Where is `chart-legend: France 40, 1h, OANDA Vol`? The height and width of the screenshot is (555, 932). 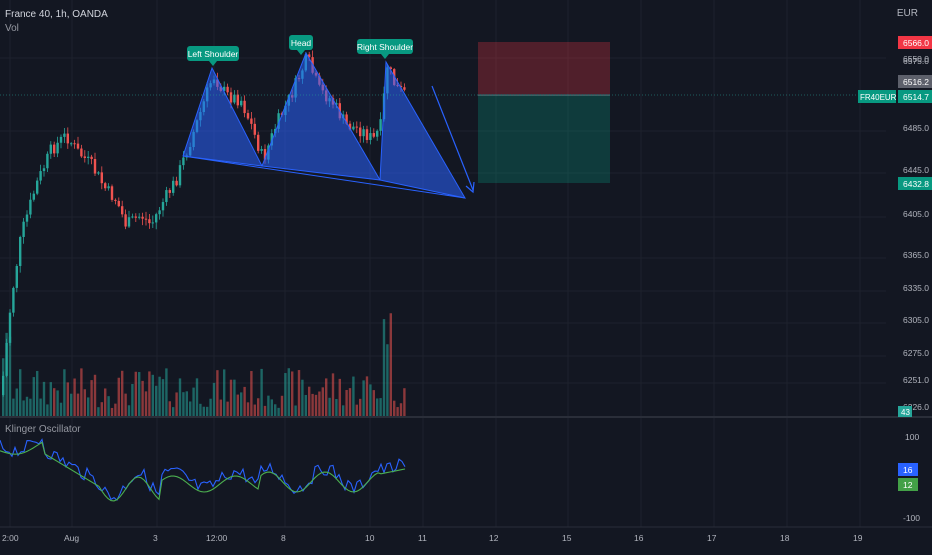 chart-legend: France 40, 1h, OANDA Vol is located at coordinates (56, 22).